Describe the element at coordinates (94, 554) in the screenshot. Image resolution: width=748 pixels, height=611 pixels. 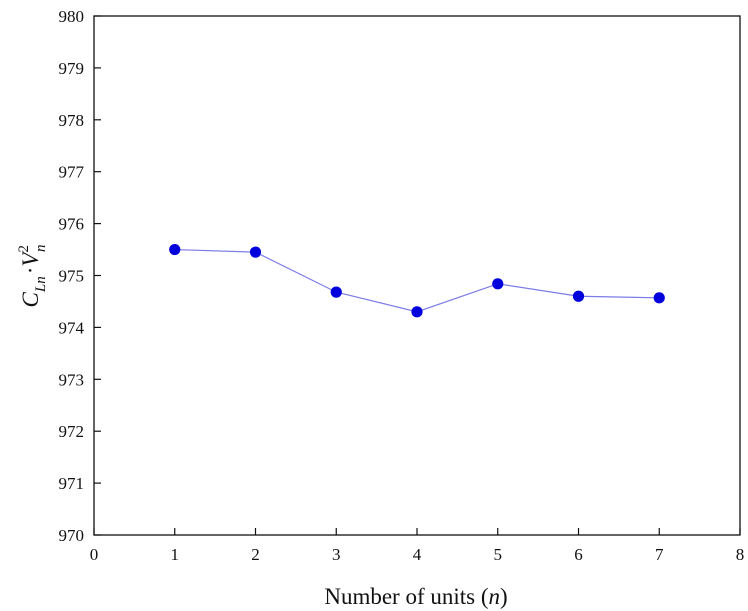
I see `x-tick-label: 0` at that location.